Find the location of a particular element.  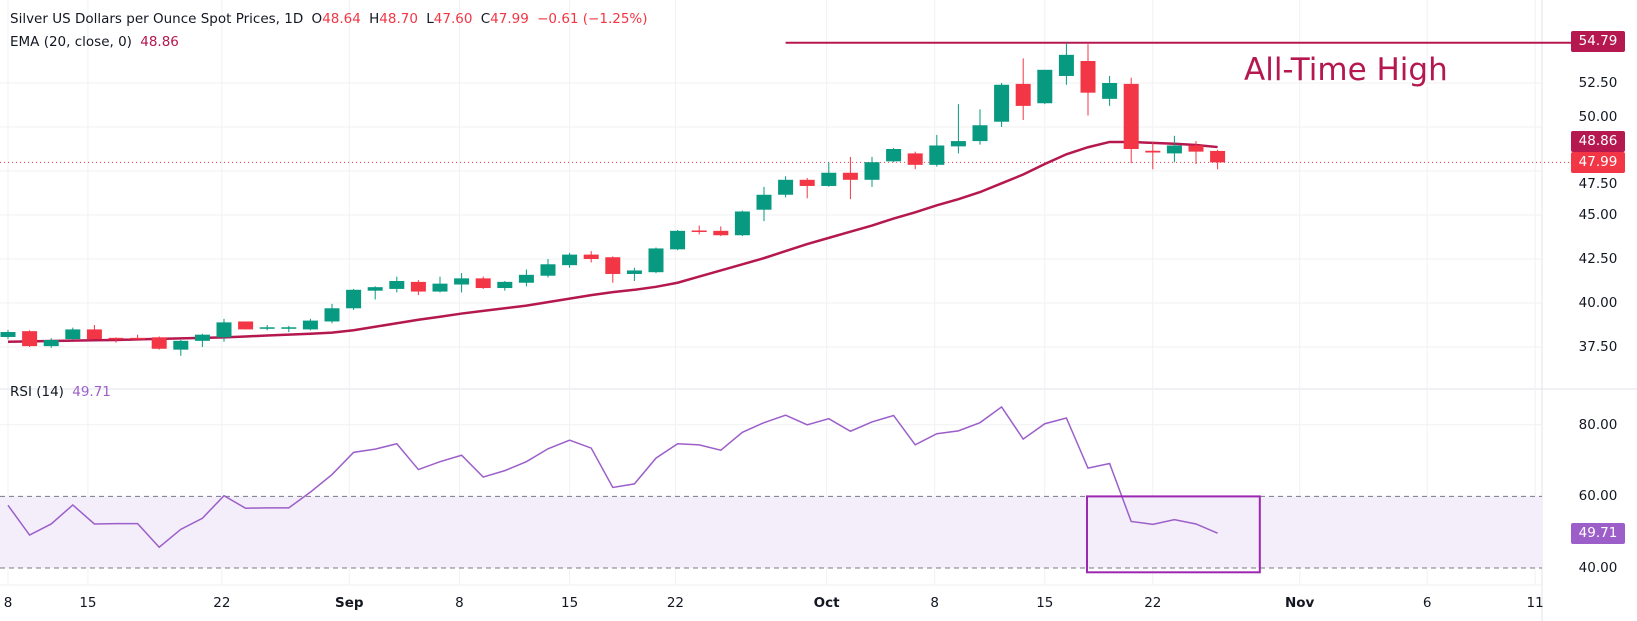

rsi-axis-label: 60.00 is located at coordinates (1598, 496).